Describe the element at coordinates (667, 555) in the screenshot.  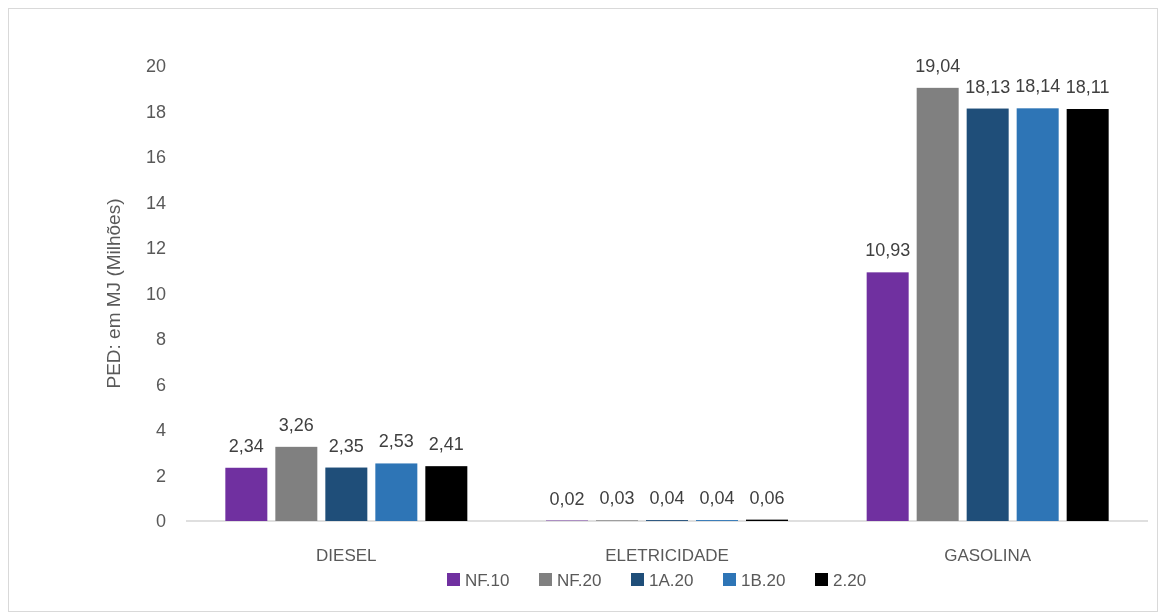
I see `x-tick-label: ELETRICIDADE` at that location.